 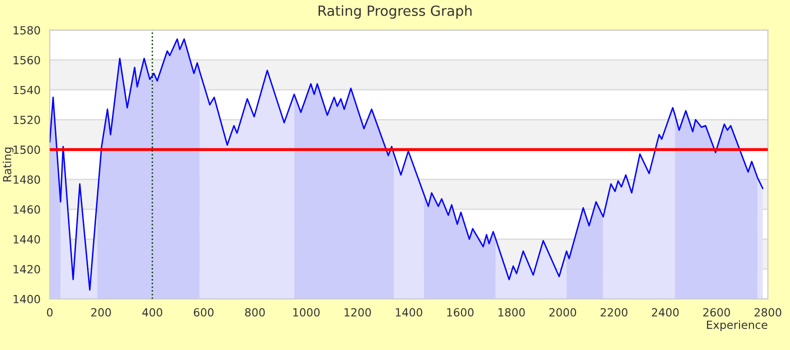 I want to click on x-tick-label: 2200, so click(x=614, y=312).